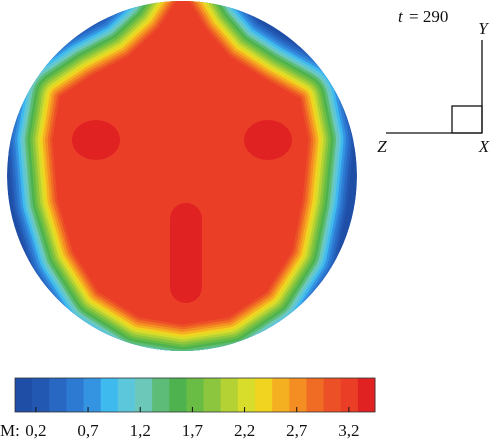 The image size is (493, 443). What do you see at coordinates (244, 430) in the screenshot?
I see `colorbar-tick-label: 2,2` at bounding box center [244, 430].